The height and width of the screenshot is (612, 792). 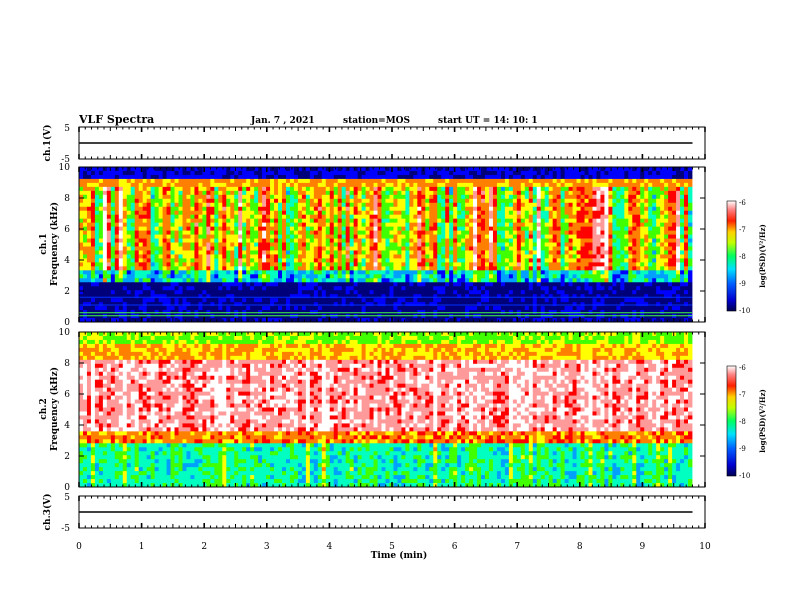 I want to click on figure-title: VLF Spectra, so click(x=116, y=119).